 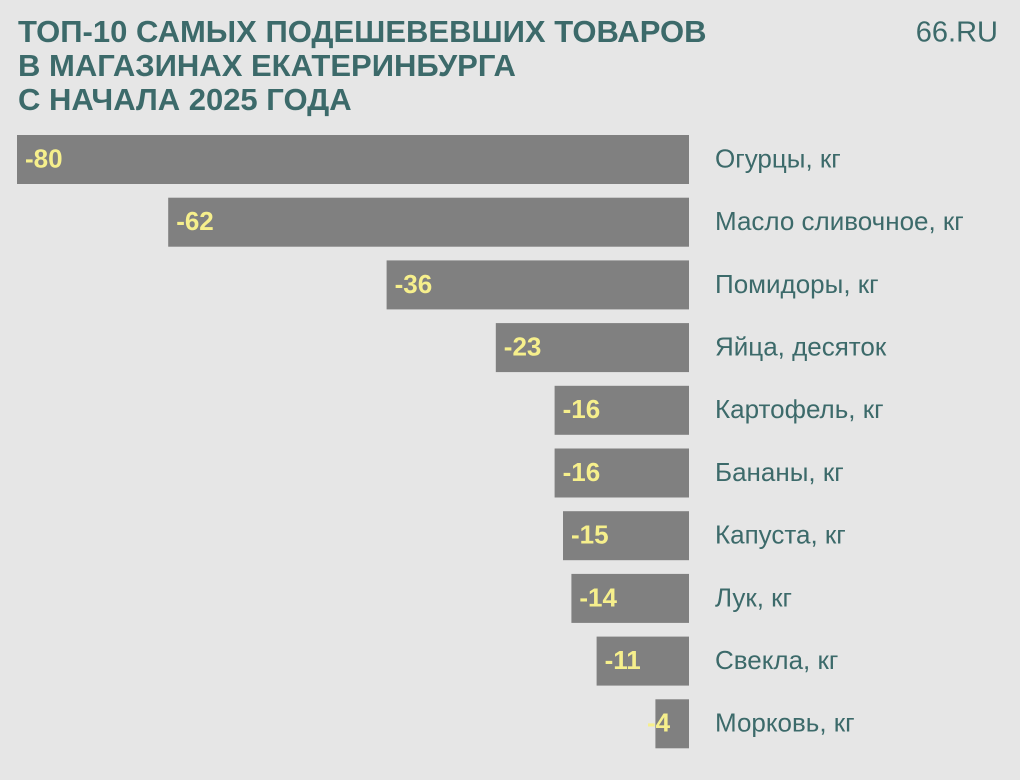 I want to click on value-label: -14, so click(x=598, y=597).